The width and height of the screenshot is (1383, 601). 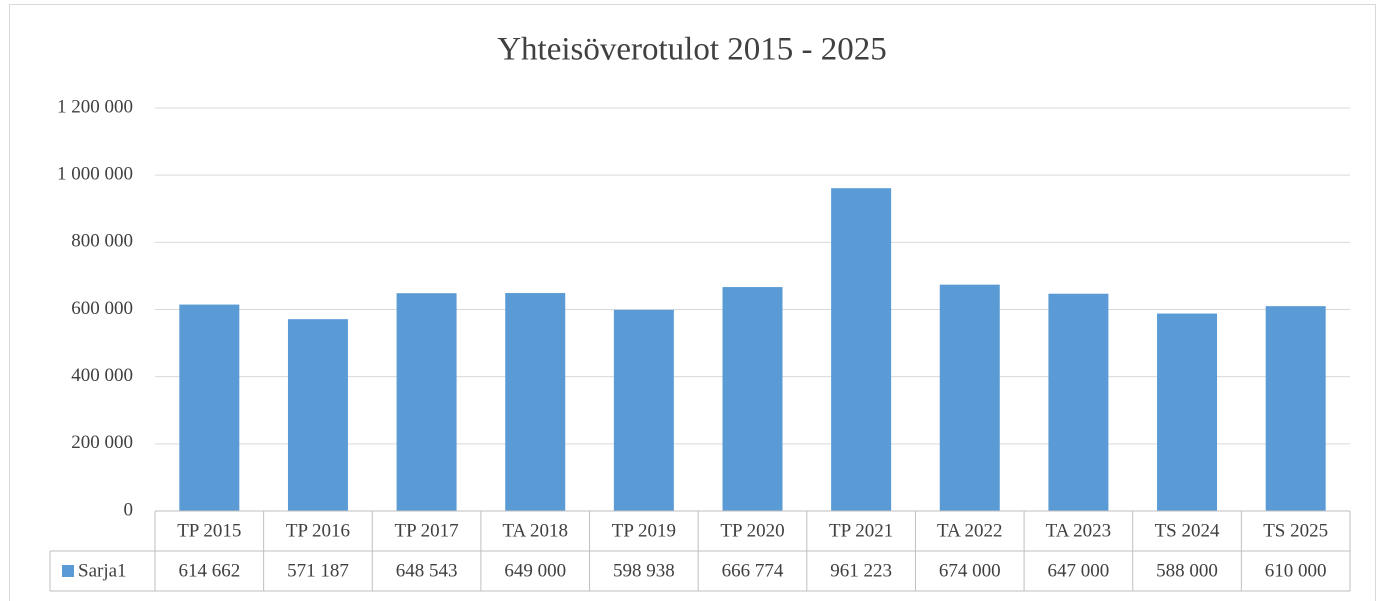 What do you see at coordinates (209, 530) in the screenshot?
I see `x-tick-label: TP 2015` at bounding box center [209, 530].